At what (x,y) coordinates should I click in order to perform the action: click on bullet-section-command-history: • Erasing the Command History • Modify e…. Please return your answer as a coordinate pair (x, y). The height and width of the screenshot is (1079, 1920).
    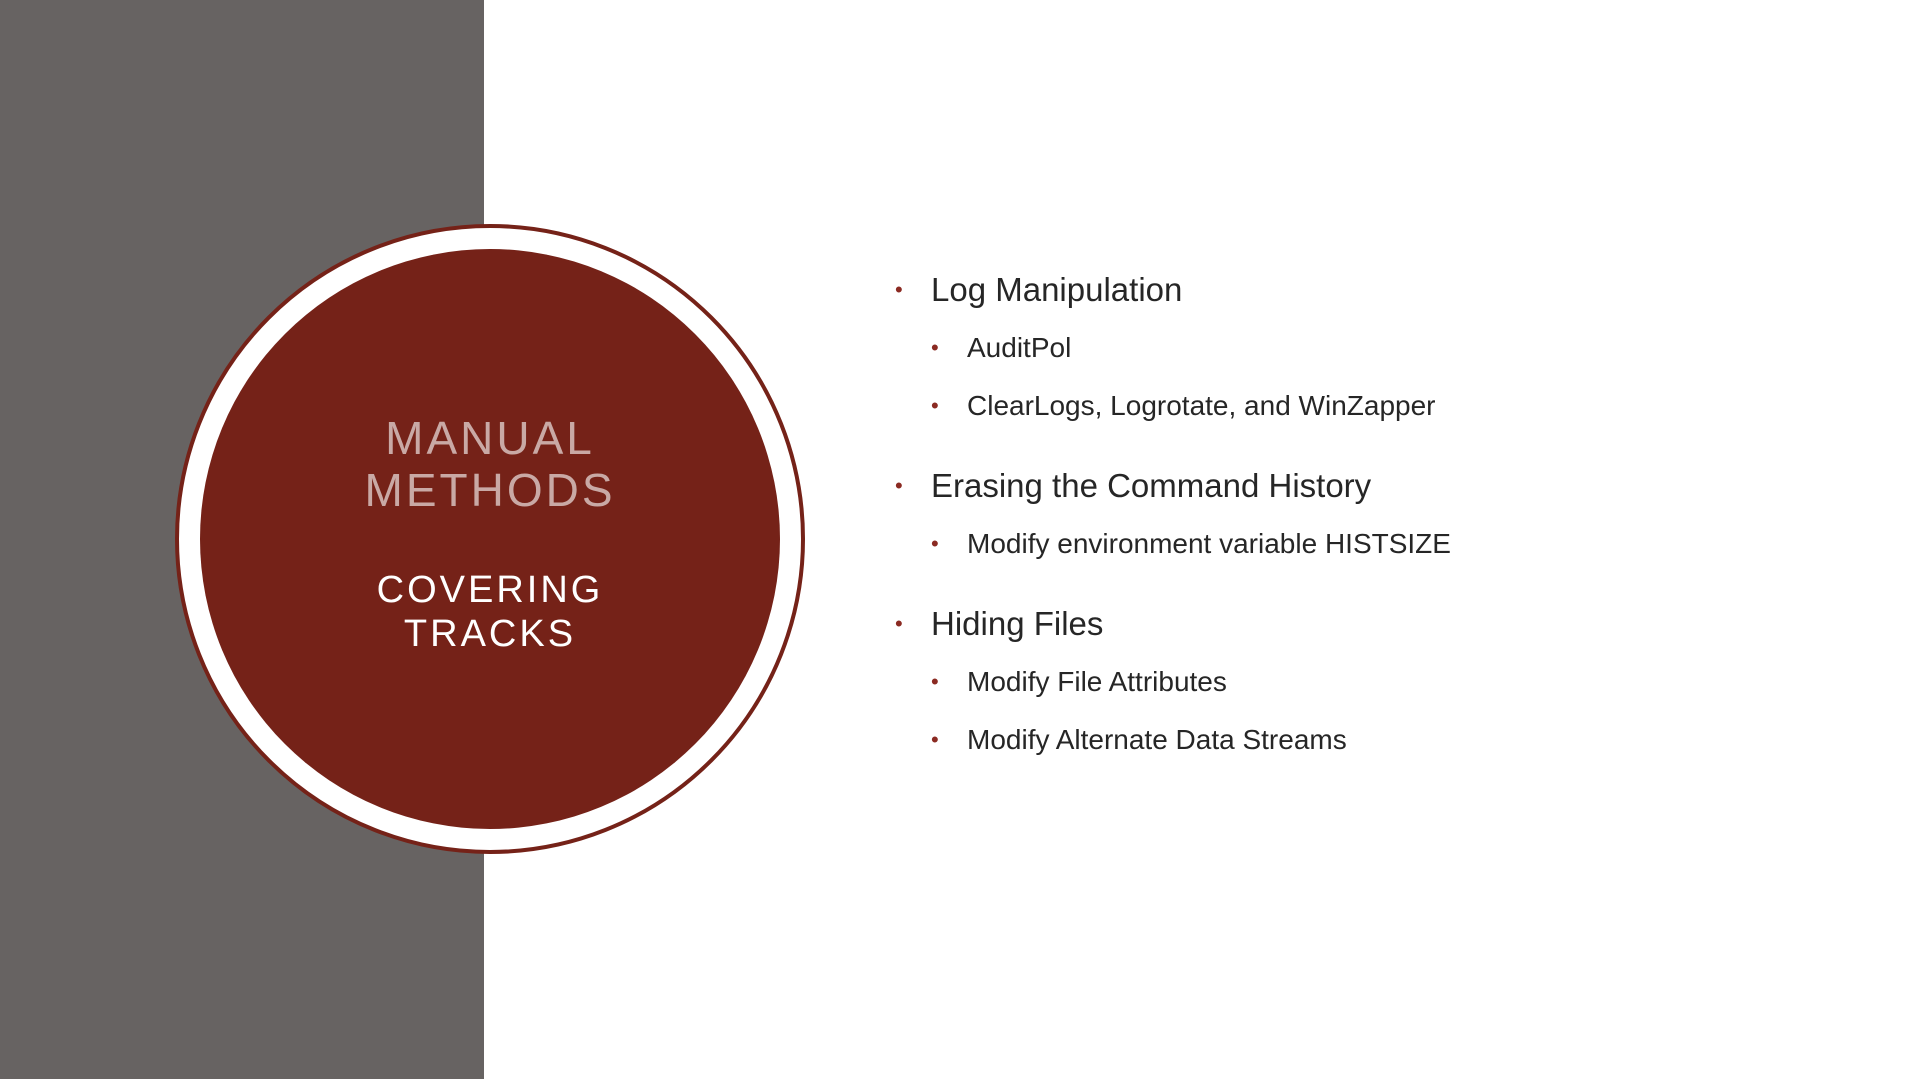
    Looking at the image, I should click on (1375, 514).